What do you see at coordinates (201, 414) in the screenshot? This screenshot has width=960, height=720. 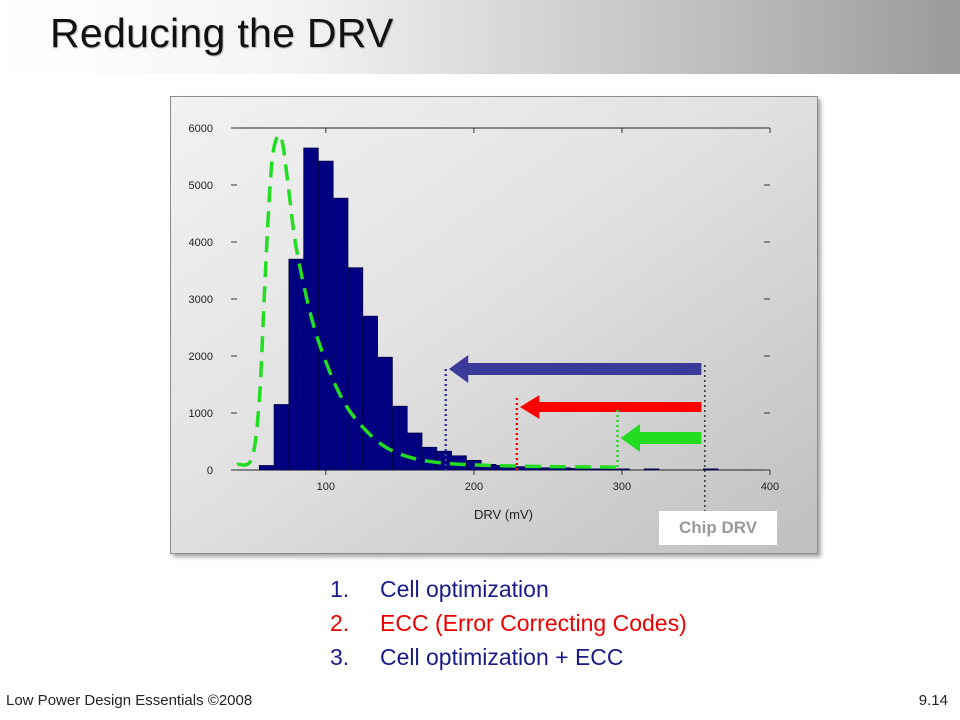 I see `y-tick-label: 1000` at bounding box center [201, 414].